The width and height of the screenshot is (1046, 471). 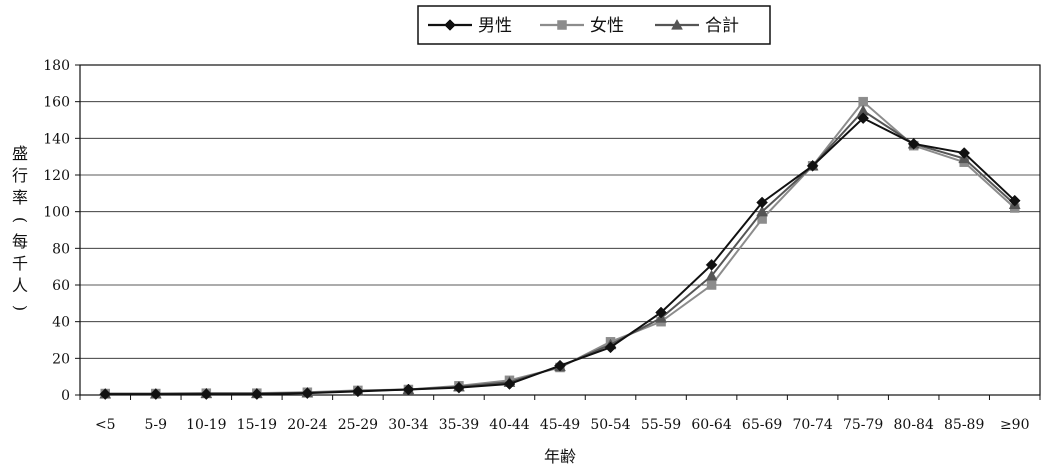 I want to click on x-tick-label: 40-44, so click(x=509, y=425).